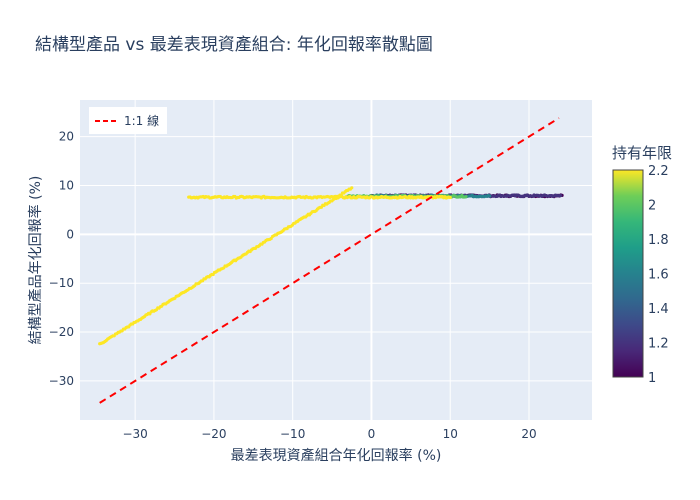  I want to click on colorbar-title: 持有年限, so click(642, 153).